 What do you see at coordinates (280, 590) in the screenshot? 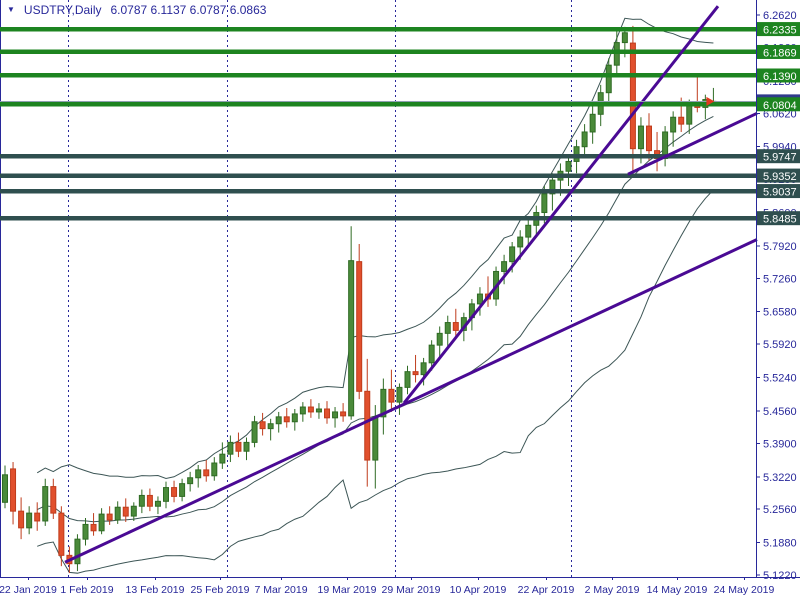
I see `date-tick-label: 7 Mar 2019` at bounding box center [280, 590].